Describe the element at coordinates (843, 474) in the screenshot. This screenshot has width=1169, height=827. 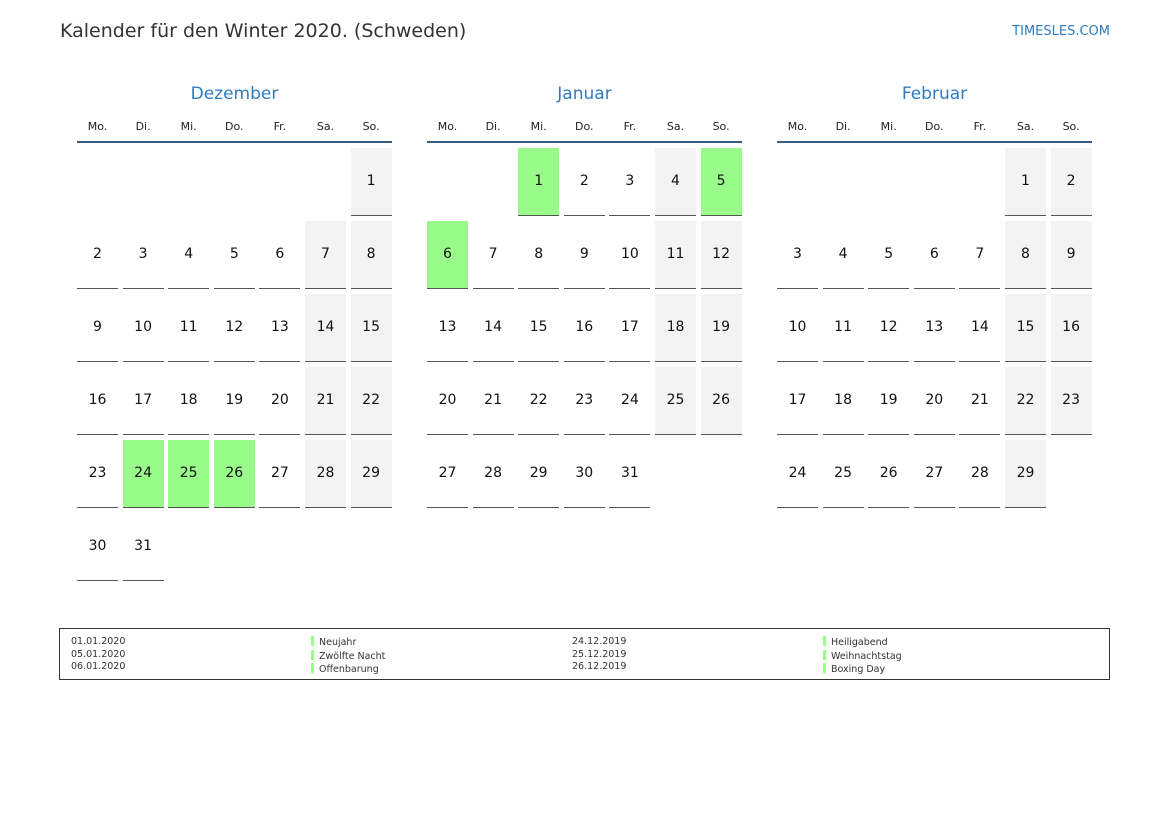
I see `day-cell: 25` at that location.